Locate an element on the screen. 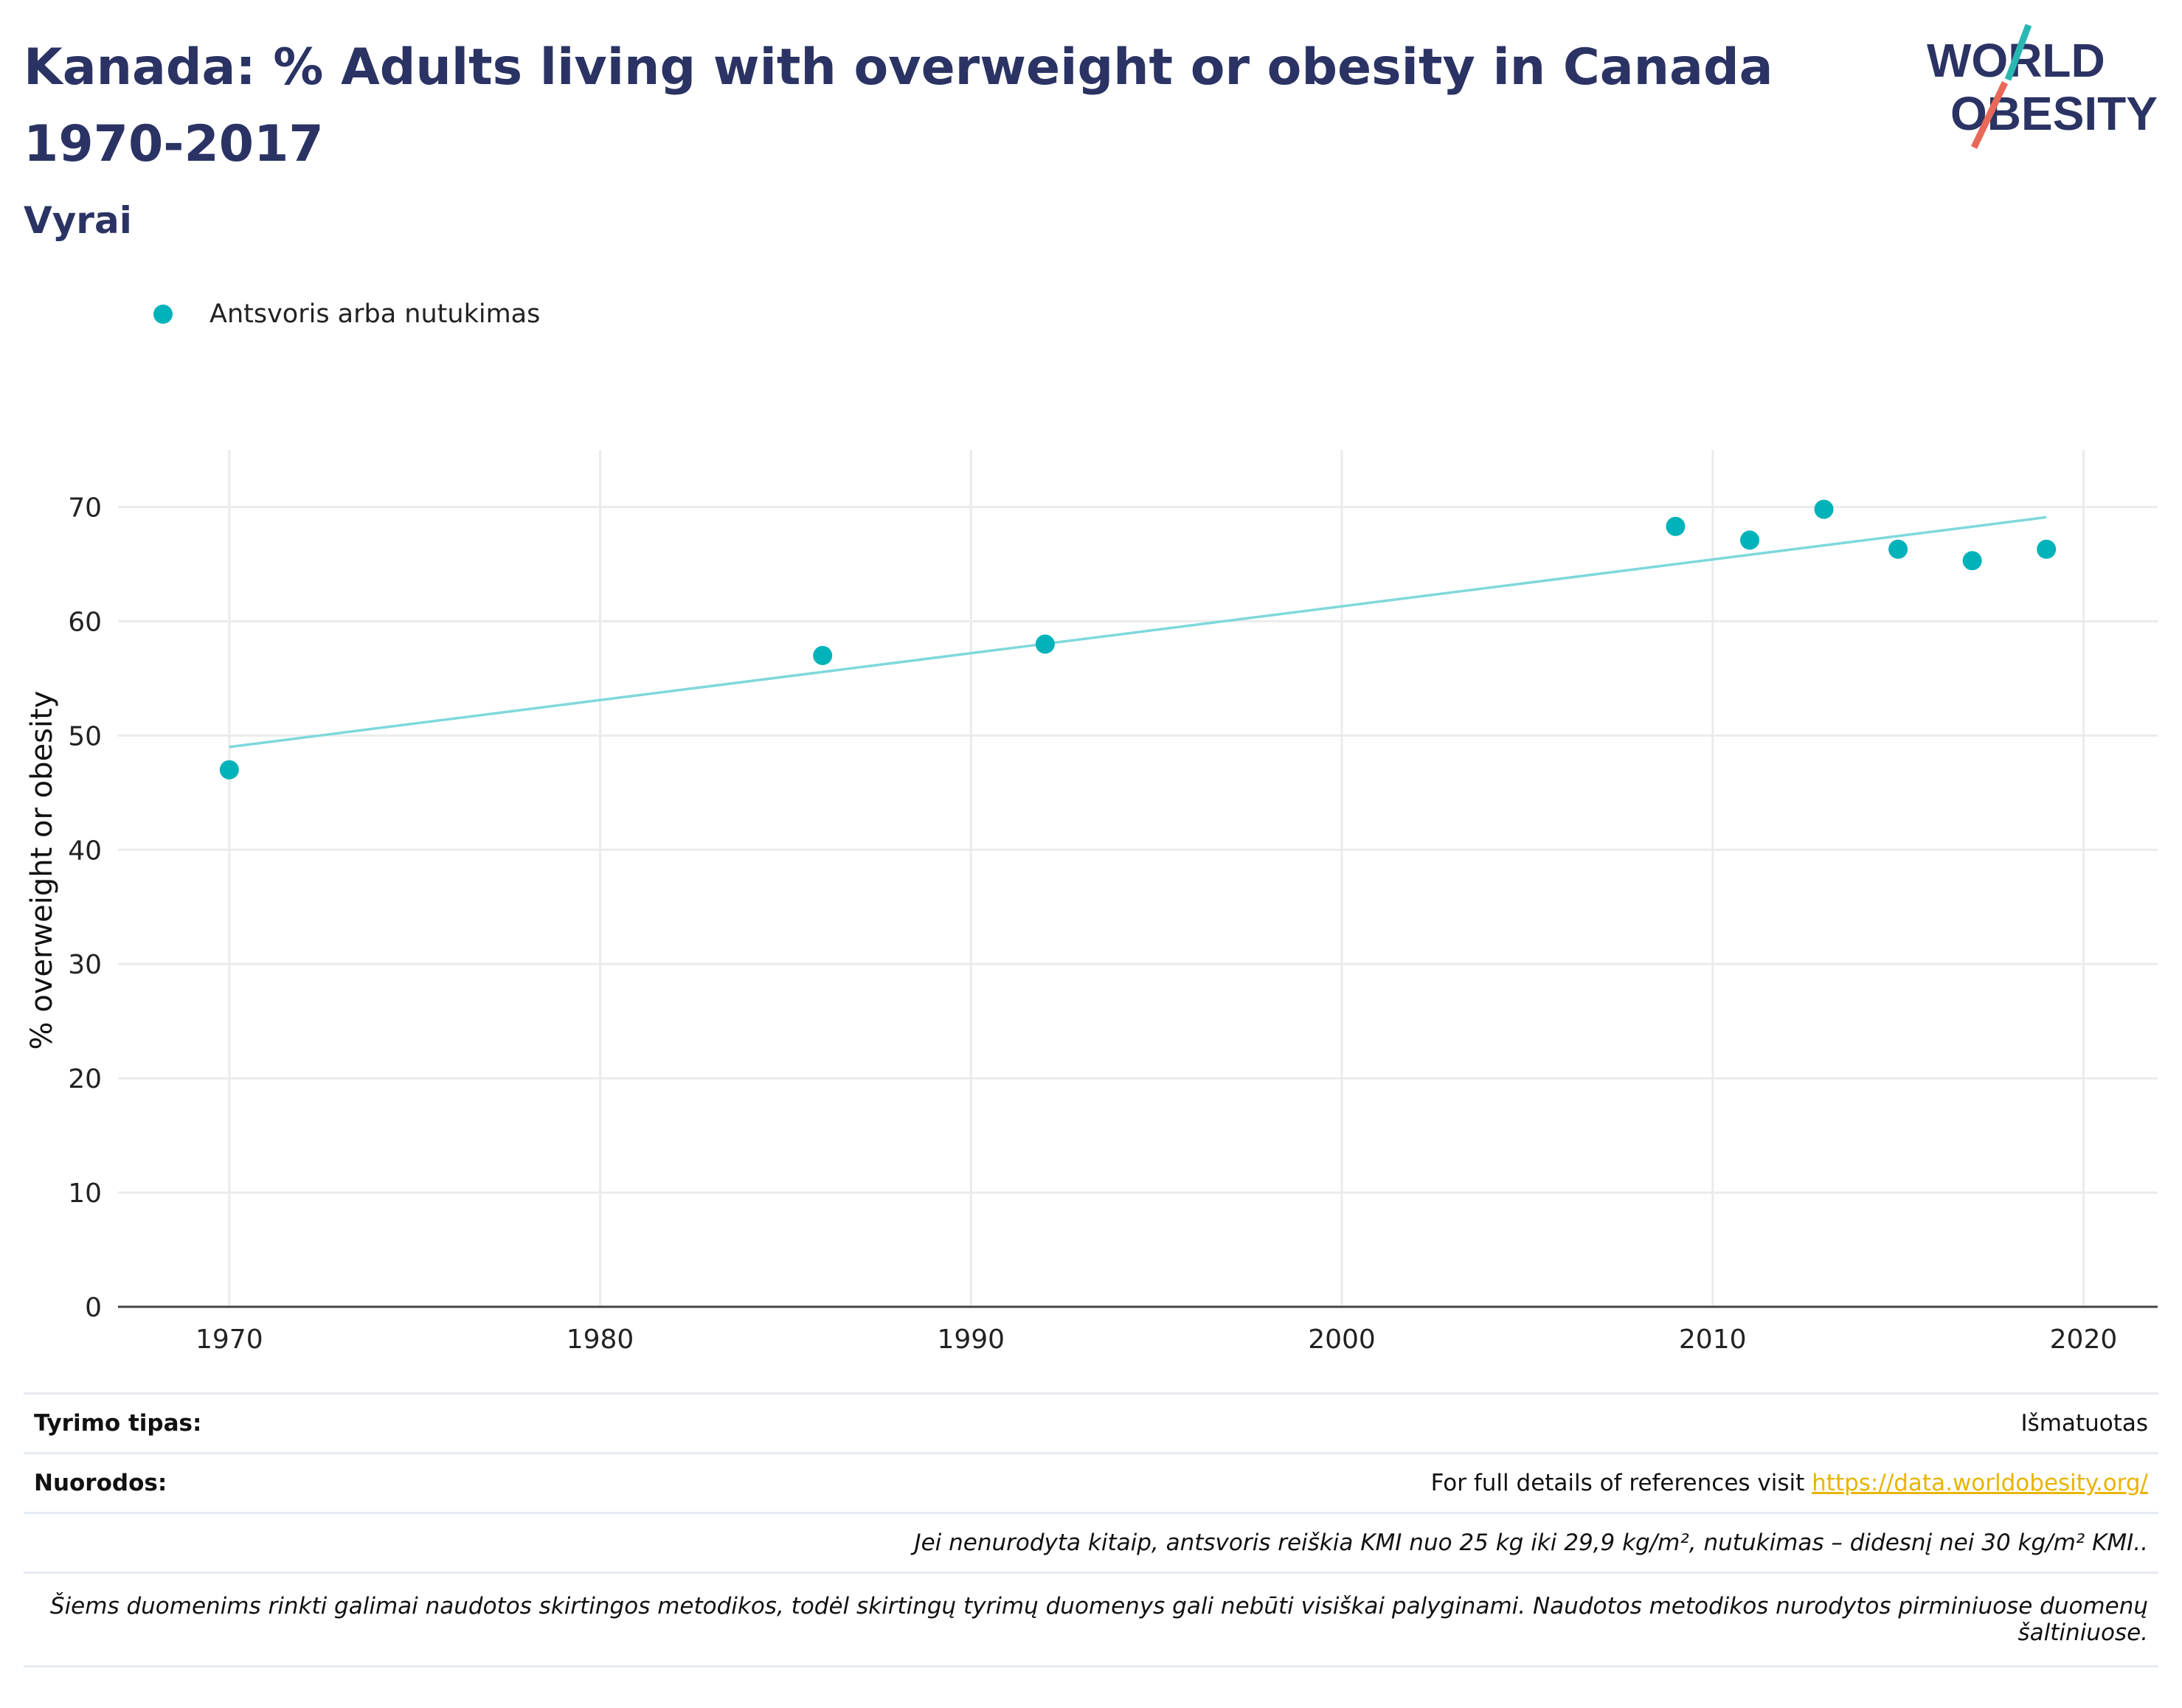 The width and height of the screenshot is (2182, 1708). x-tick-label: 2010 is located at coordinates (1713, 1340).